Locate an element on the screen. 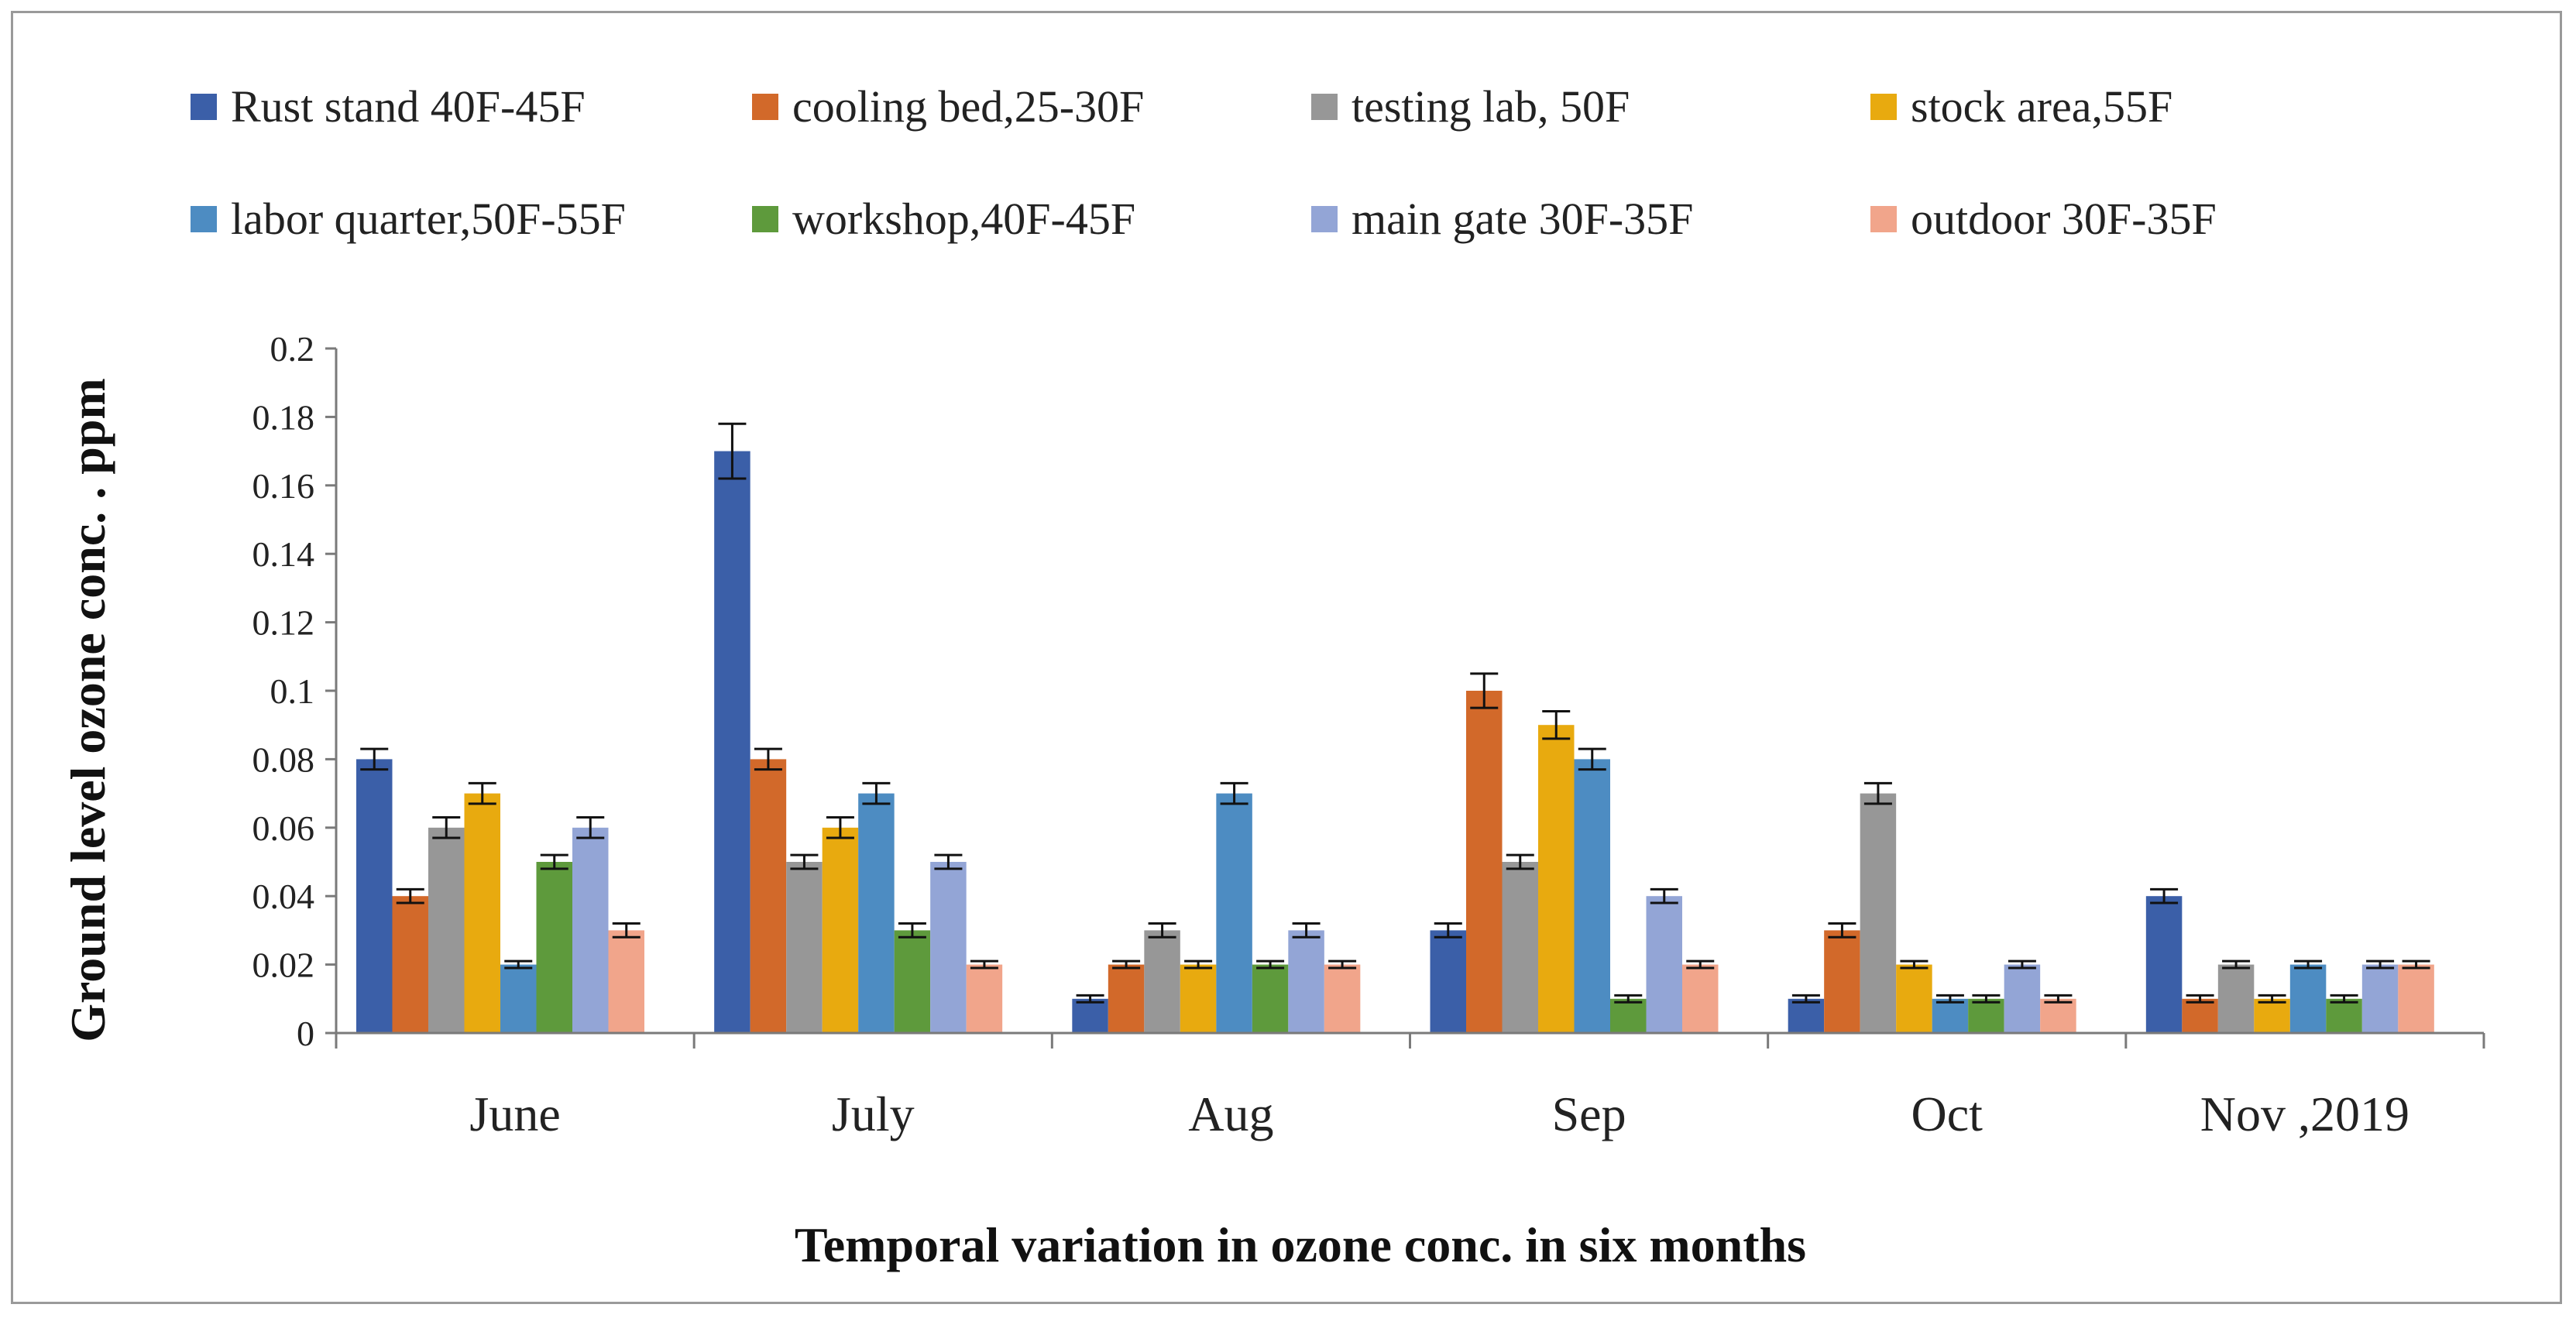 The image size is (2576, 1318). bar-workshop-sep is located at coordinates (1628, 1015).